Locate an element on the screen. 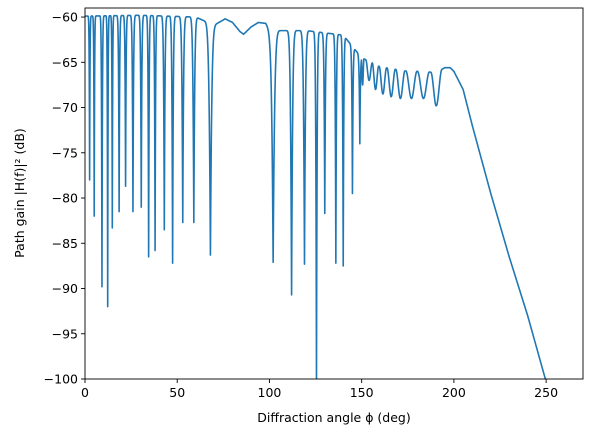  y-tick-label: −75 is located at coordinates (65, 152).